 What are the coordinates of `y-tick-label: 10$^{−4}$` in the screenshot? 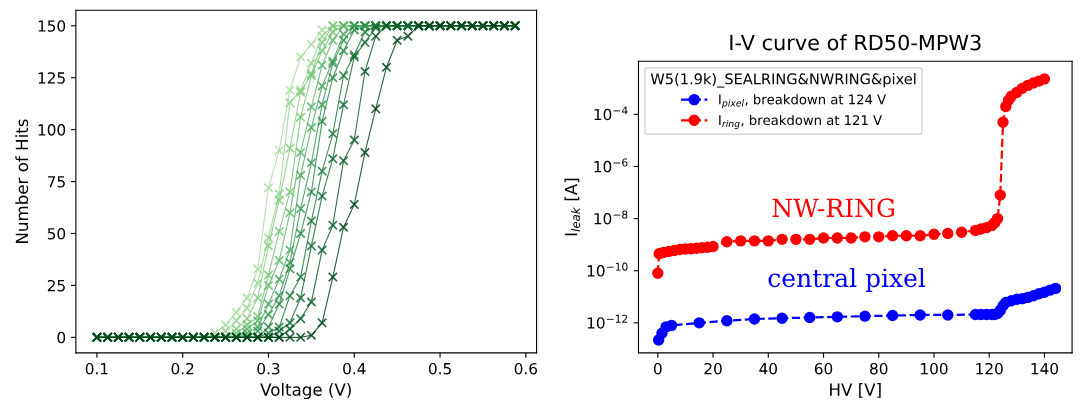 It's located at (611, 113).